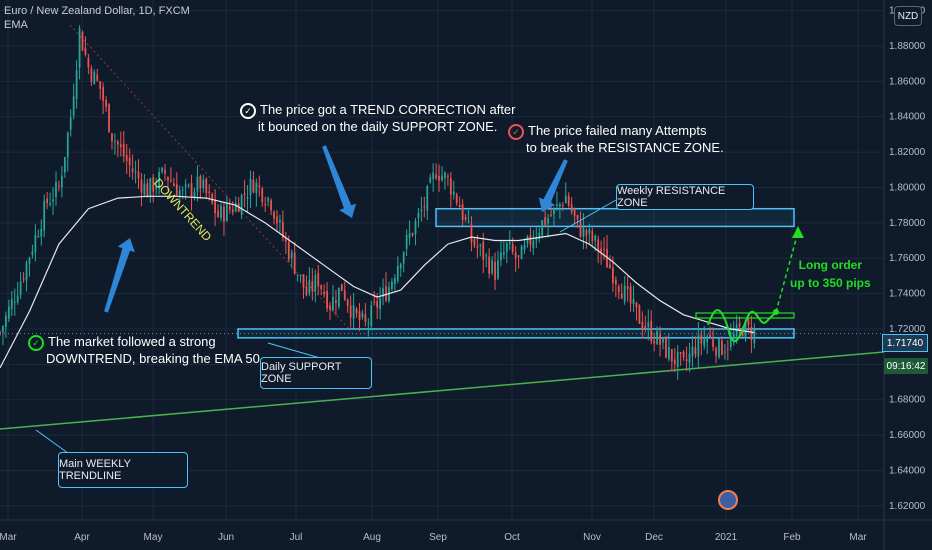  What do you see at coordinates (908, 16) in the screenshot?
I see `currency-badge: NZD` at bounding box center [908, 16].